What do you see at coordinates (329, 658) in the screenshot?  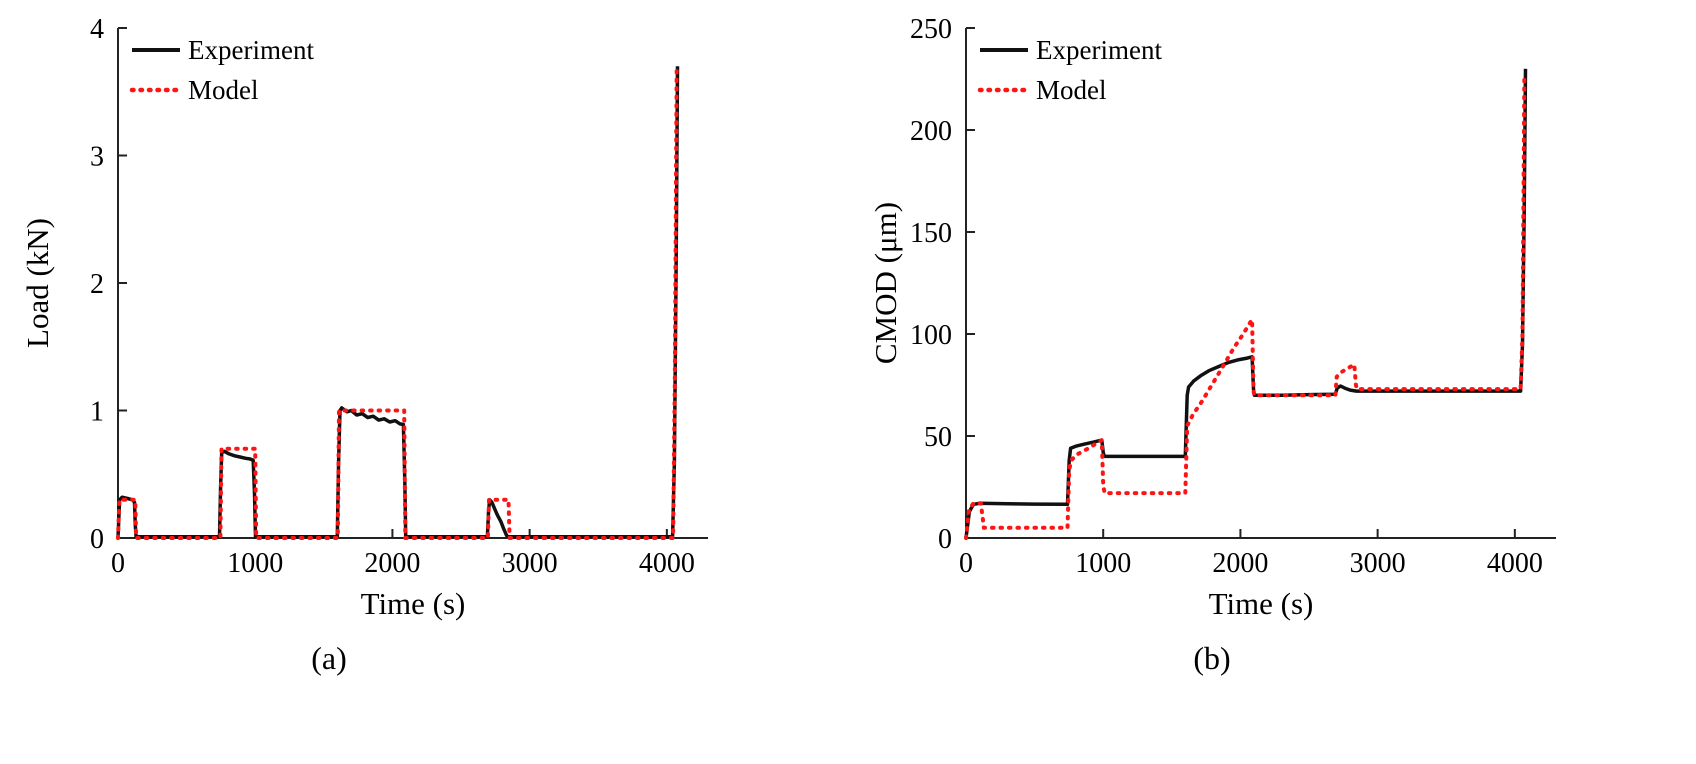 I see `caption-a: (a)` at bounding box center [329, 658].